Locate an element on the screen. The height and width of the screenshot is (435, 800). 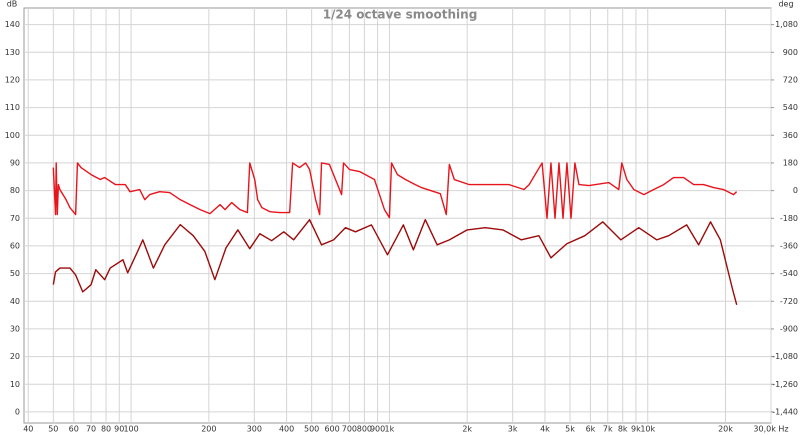
x-tick-label: 40 is located at coordinates (28, 429).